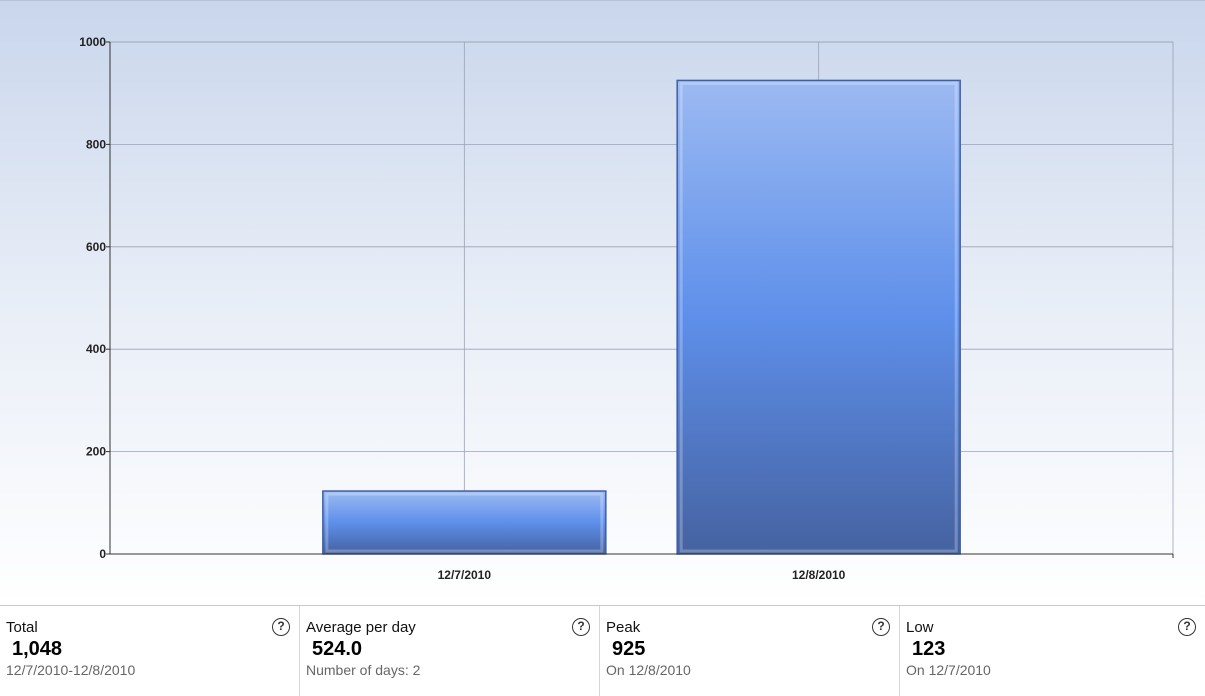  What do you see at coordinates (465, 575) in the screenshot?
I see `x-tick-label: 12/7/2010` at bounding box center [465, 575].